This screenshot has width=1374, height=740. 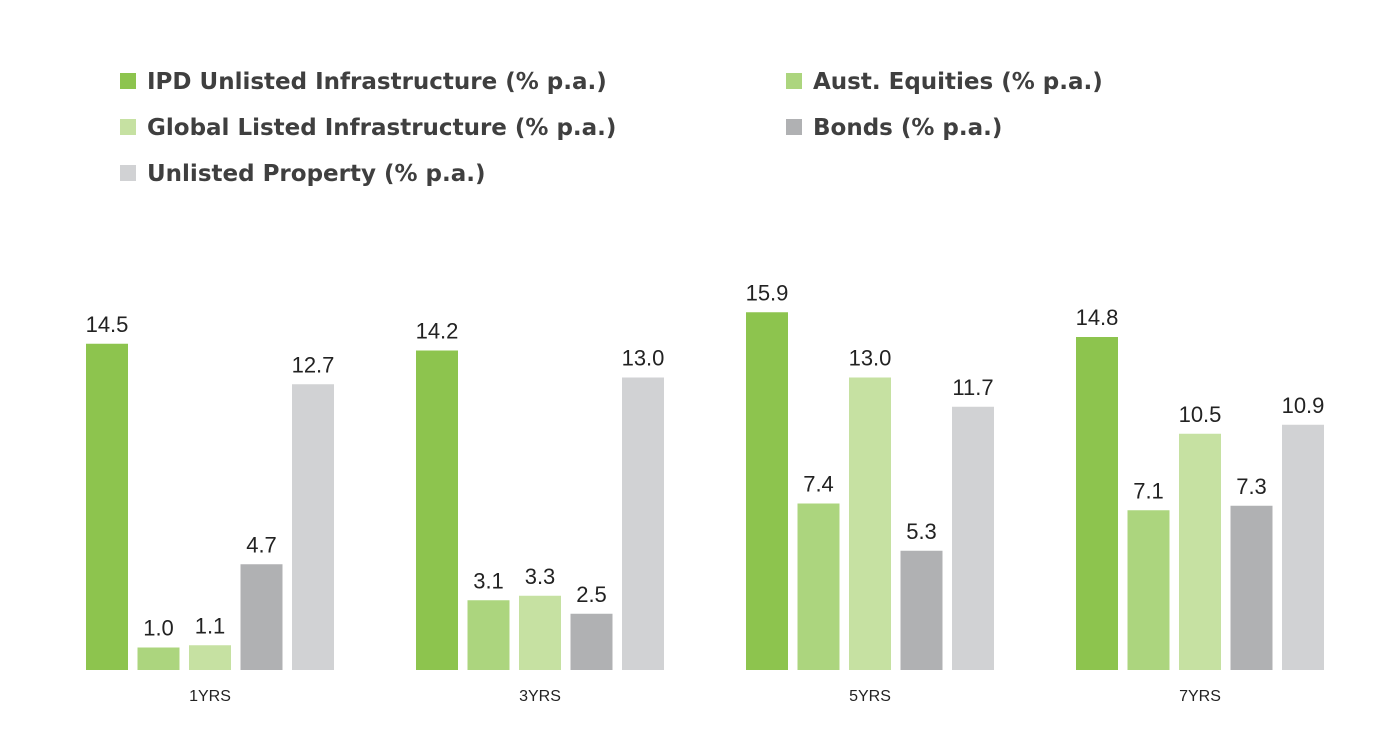 What do you see at coordinates (313, 364) in the screenshot?
I see `data-label: 12.7` at bounding box center [313, 364].